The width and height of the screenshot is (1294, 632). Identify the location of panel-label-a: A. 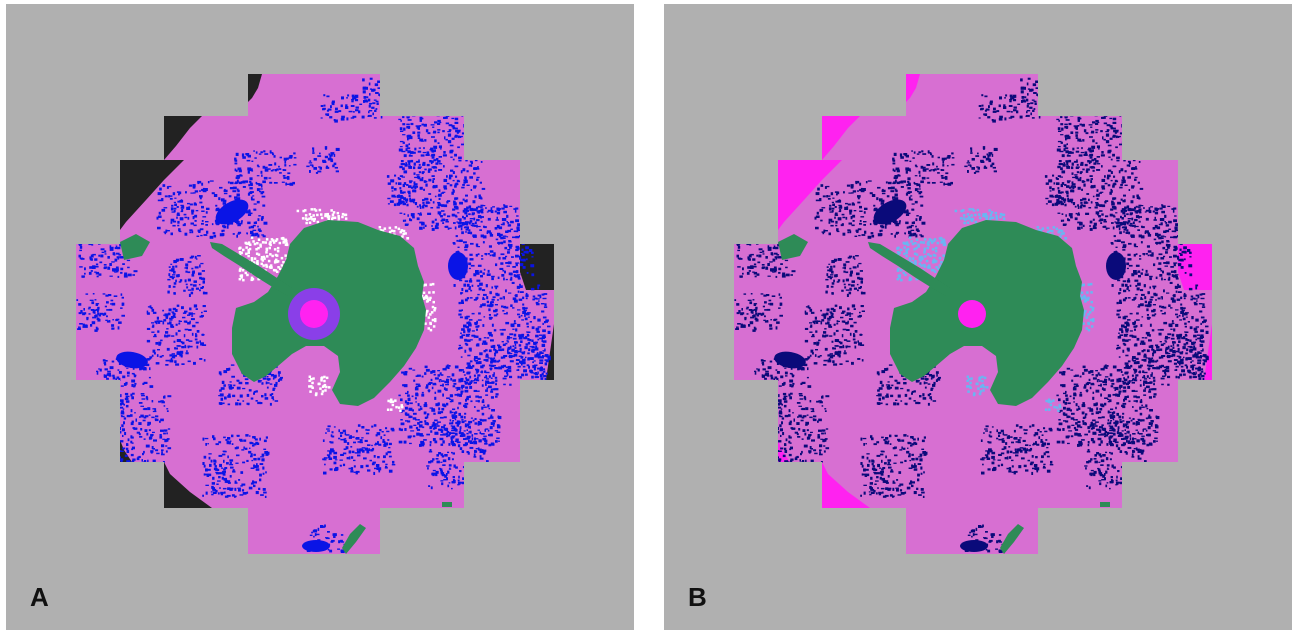
(39, 597).